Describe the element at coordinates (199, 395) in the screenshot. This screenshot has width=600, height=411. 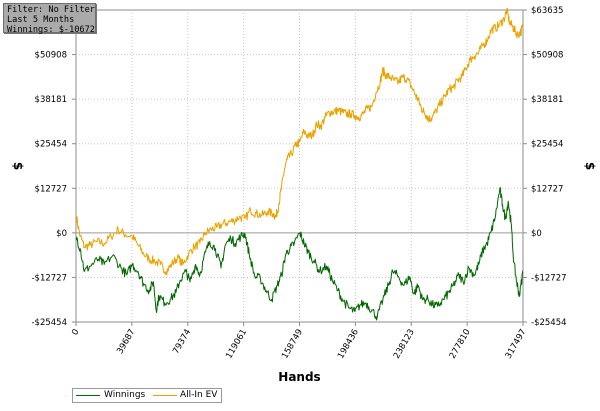
I see `legend-label-allin-ev: All-In EV` at that location.